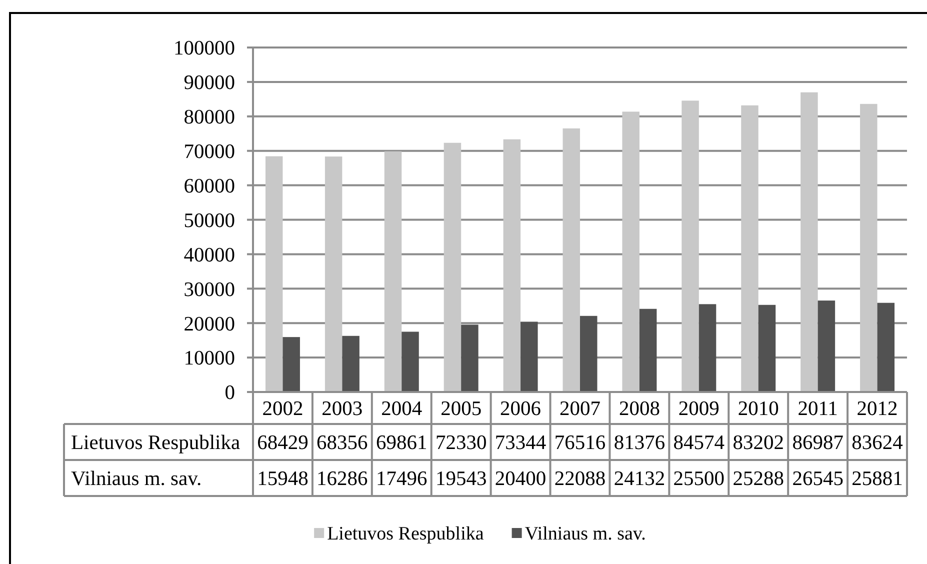 The width and height of the screenshot is (927, 564). Describe the element at coordinates (818, 479) in the screenshot. I see `data-label: 26545` at that location.